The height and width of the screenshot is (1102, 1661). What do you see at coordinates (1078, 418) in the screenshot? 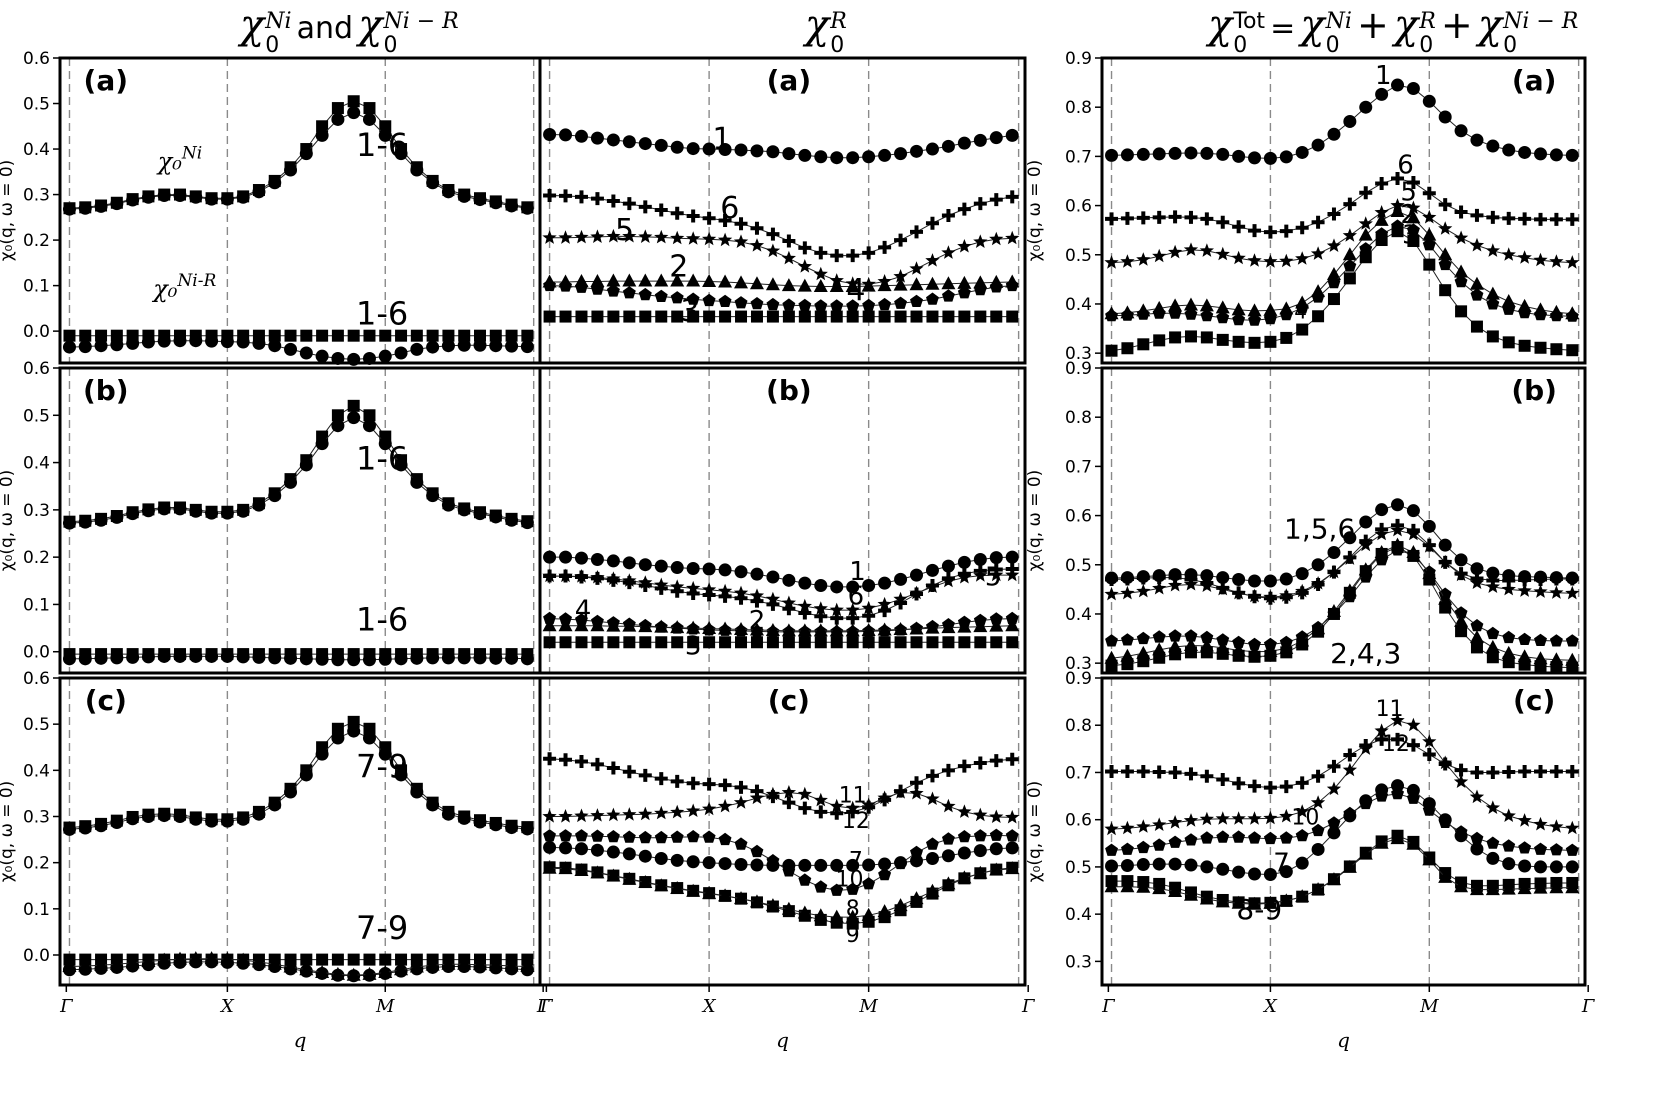
I see `y-tick-label: 0.8` at bounding box center [1078, 418].